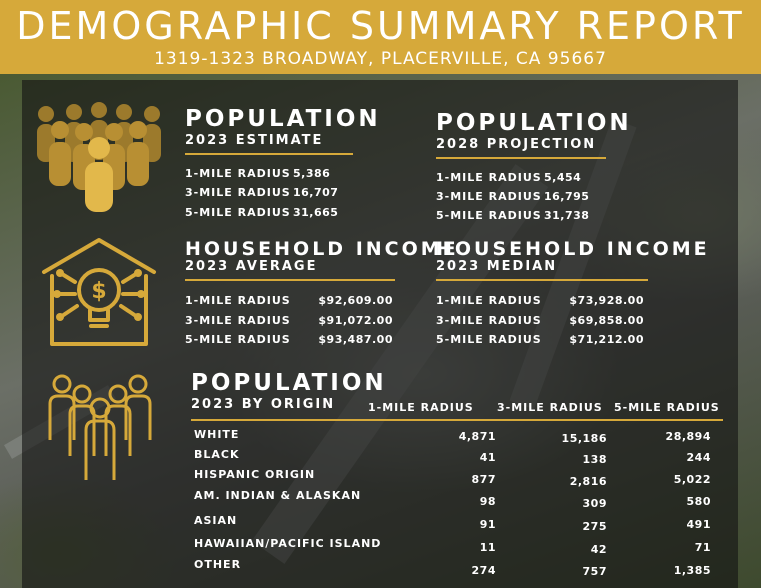 This screenshot has width=761, height=588. Describe the element at coordinates (567, 215) in the screenshot. I see `row-value: 31,738` at that location.